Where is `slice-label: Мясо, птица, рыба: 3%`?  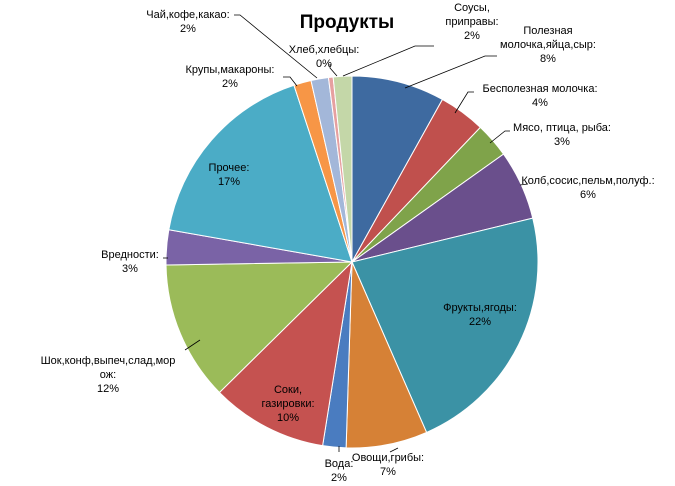 slice-label: Мясо, птица, рыба: 3% is located at coordinates (562, 135).